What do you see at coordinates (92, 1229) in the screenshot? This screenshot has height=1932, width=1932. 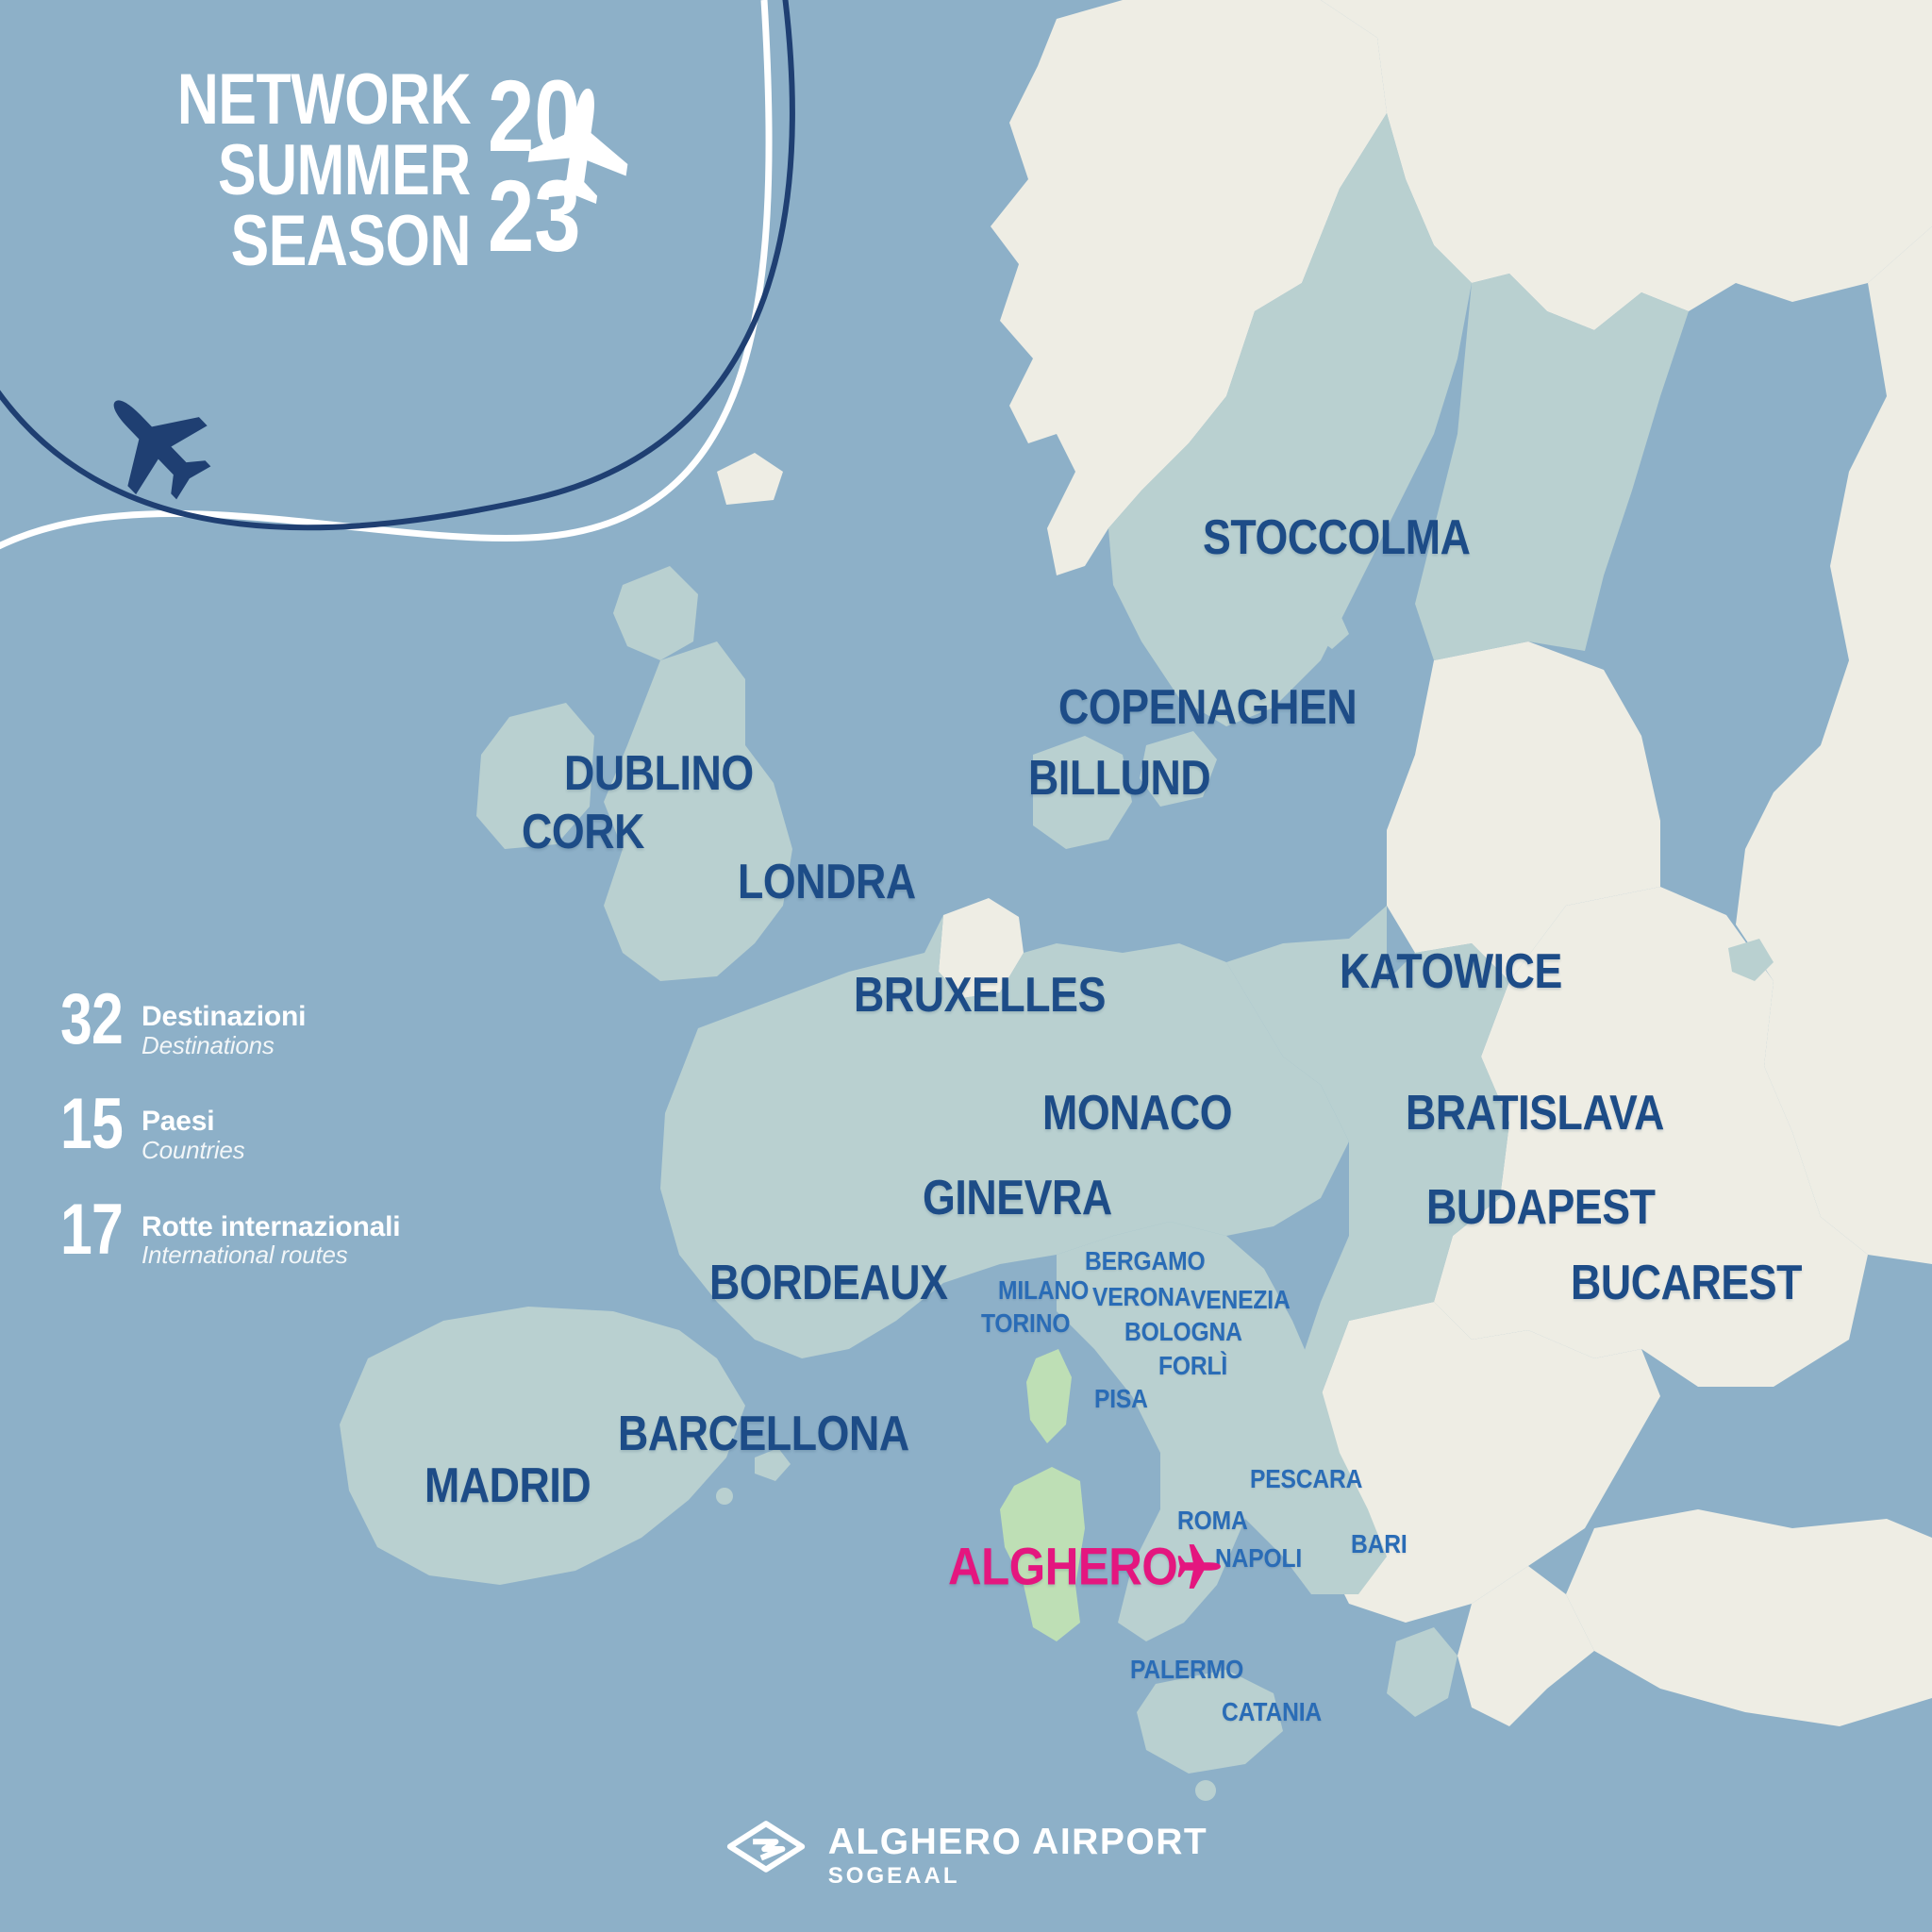 I see `stat-number: 17` at bounding box center [92, 1229].